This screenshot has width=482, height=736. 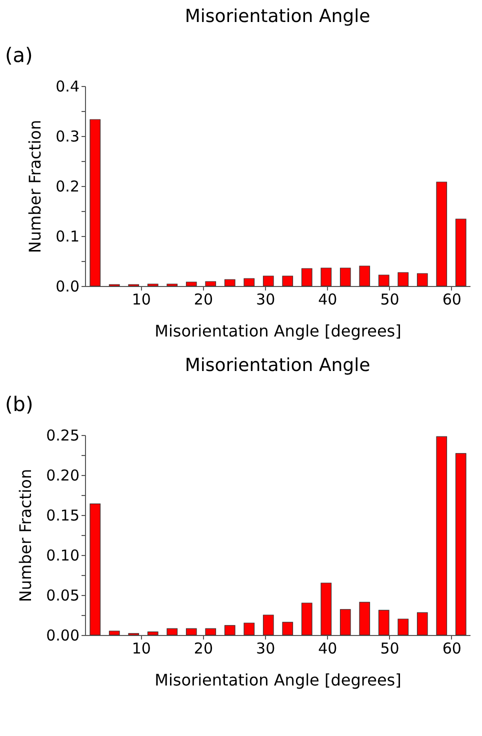 What do you see at coordinates (63, 475) in the screenshot?
I see `y-tick-label: 0.20` at bounding box center [63, 475].